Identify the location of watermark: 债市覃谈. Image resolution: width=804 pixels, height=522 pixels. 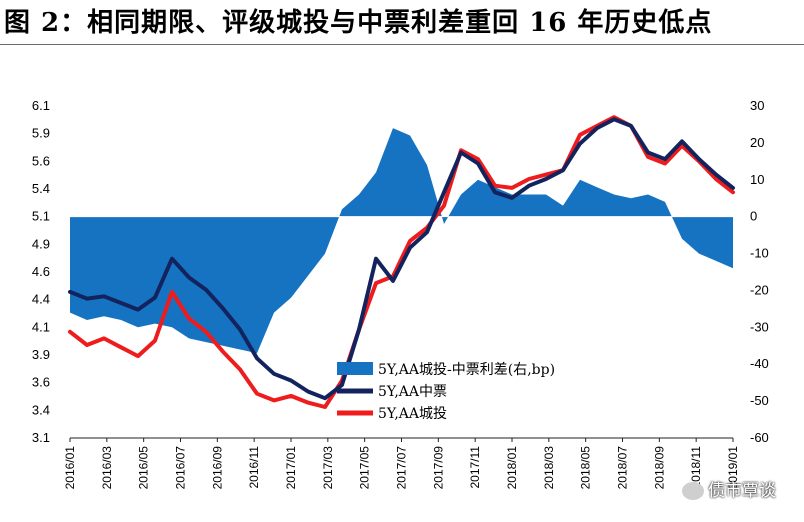
(741, 491).